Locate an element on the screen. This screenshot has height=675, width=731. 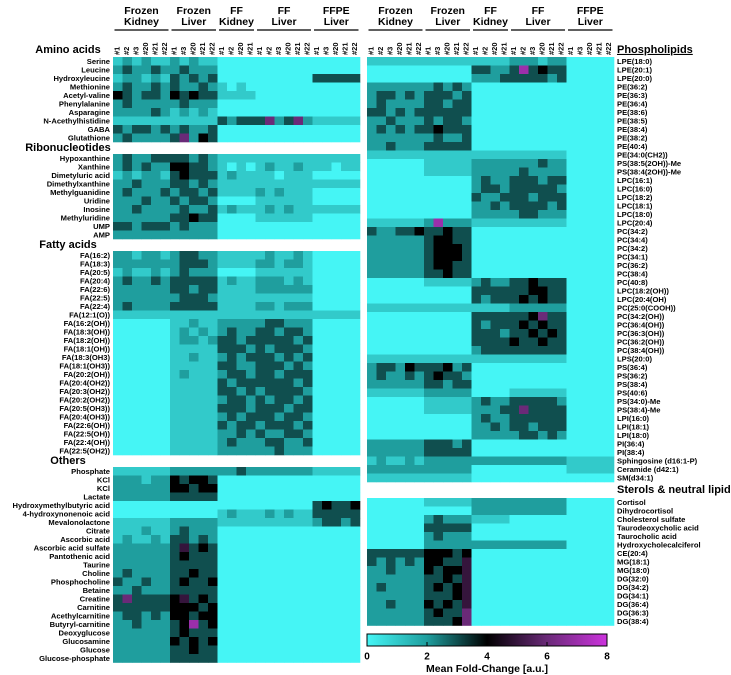
row-label: DG(38:4) is located at coordinates (633, 621).